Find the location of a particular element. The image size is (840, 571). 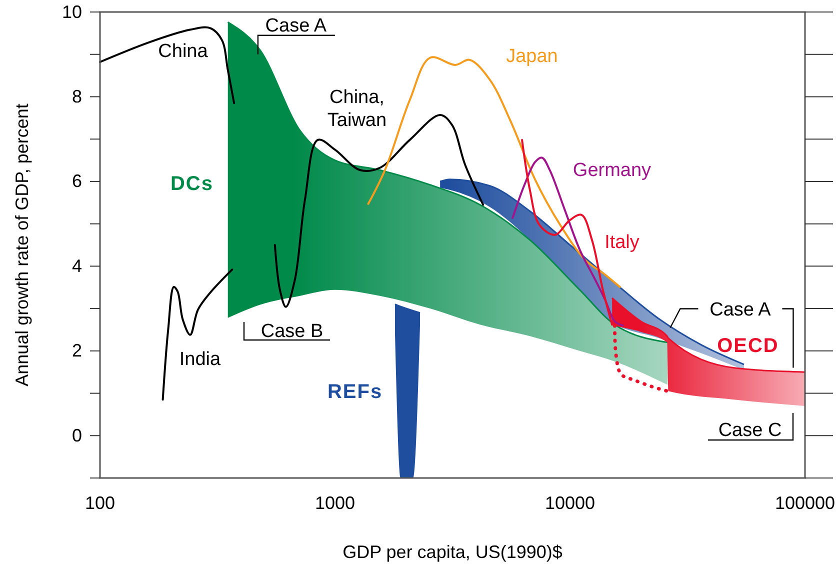

text: REFs is located at coordinates (355, 392).